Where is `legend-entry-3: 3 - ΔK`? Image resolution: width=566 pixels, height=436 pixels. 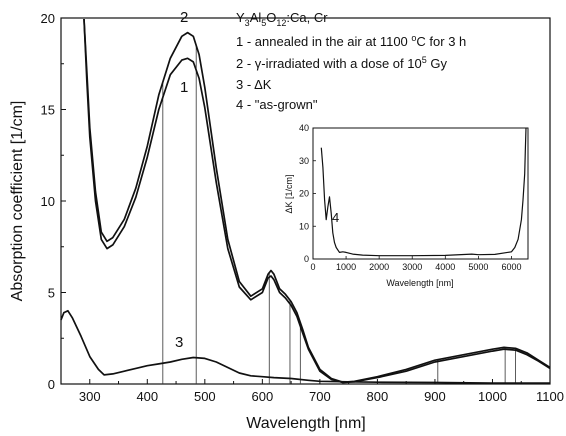 legend-entry-3: 3 - ΔK is located at coordinates (254, 84).